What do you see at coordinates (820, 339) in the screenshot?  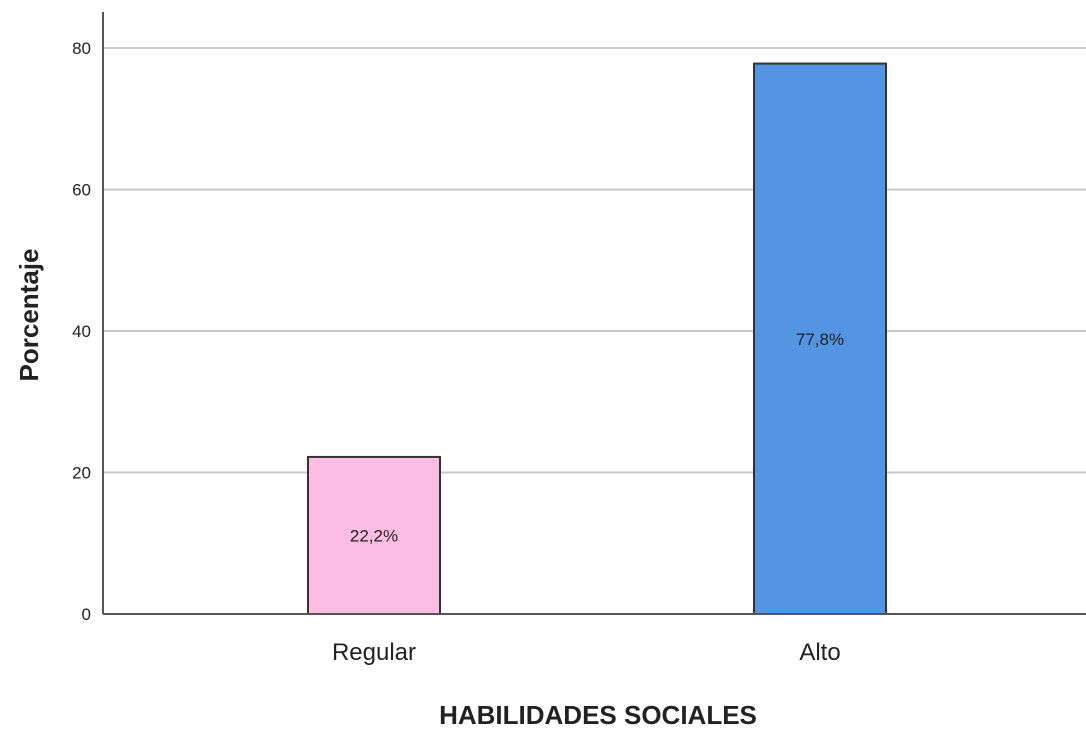 I see `data-label: 77,8%` at bounding box center [820, 339].